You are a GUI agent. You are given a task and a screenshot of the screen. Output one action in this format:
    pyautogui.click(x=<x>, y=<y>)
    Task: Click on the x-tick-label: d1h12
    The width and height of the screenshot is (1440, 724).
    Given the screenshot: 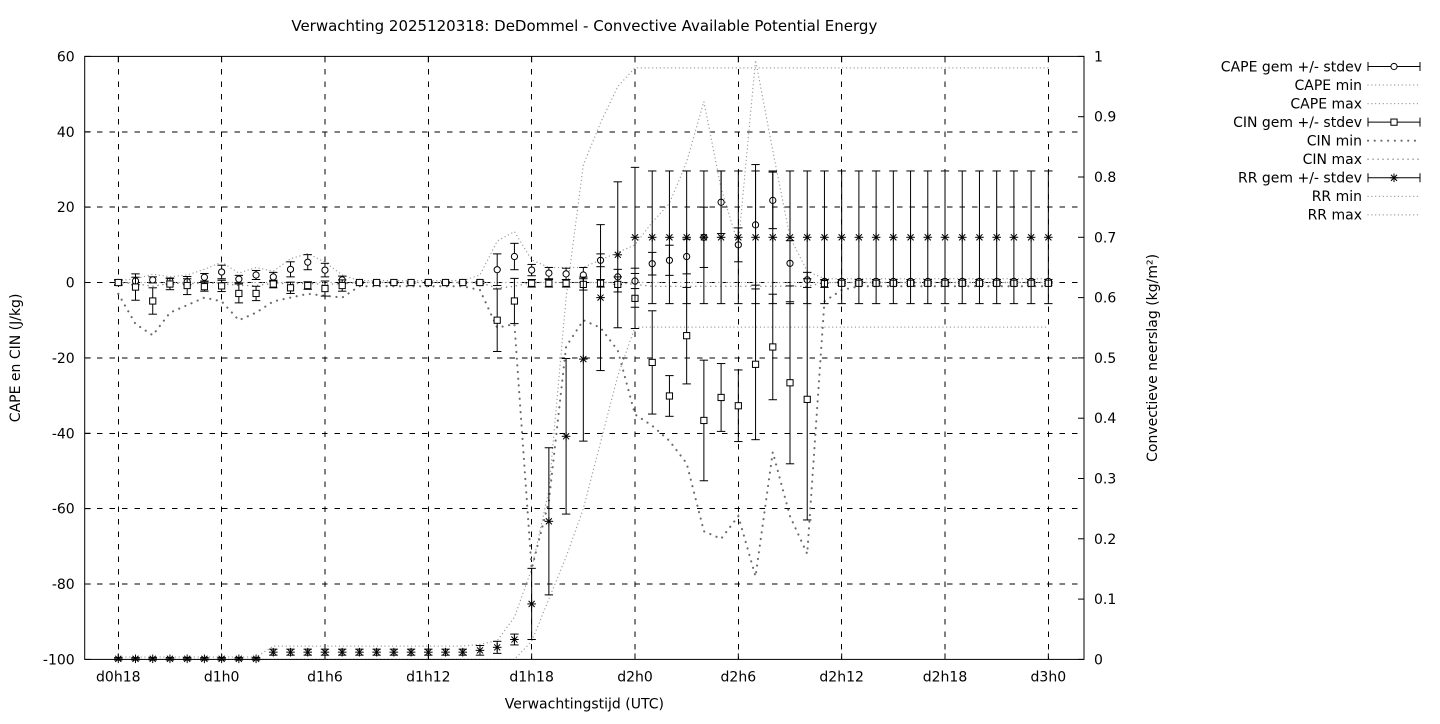 What is the action you would take?
    pyautogui.click(x=428, y=677)
    